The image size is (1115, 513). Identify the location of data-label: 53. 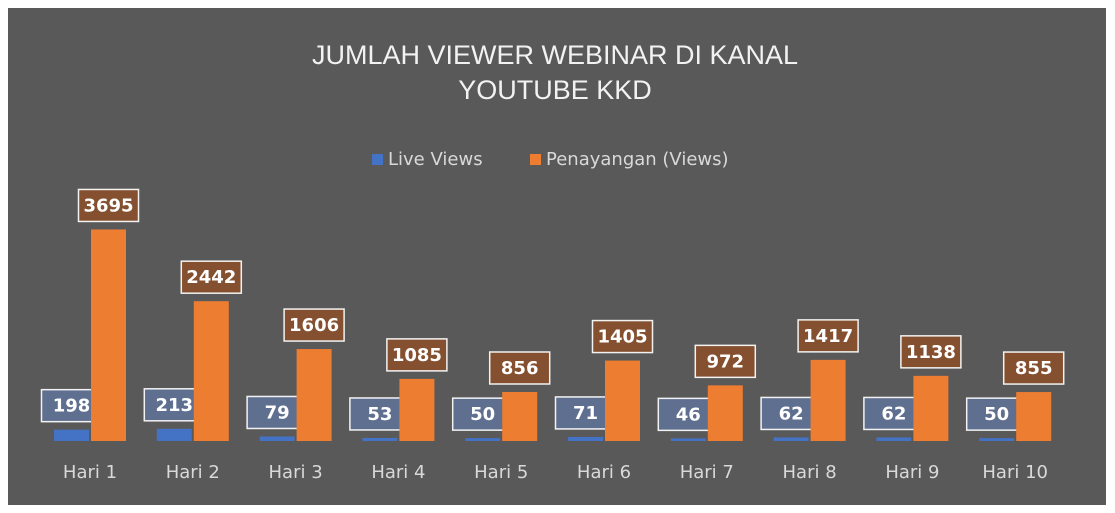
(379, 414).